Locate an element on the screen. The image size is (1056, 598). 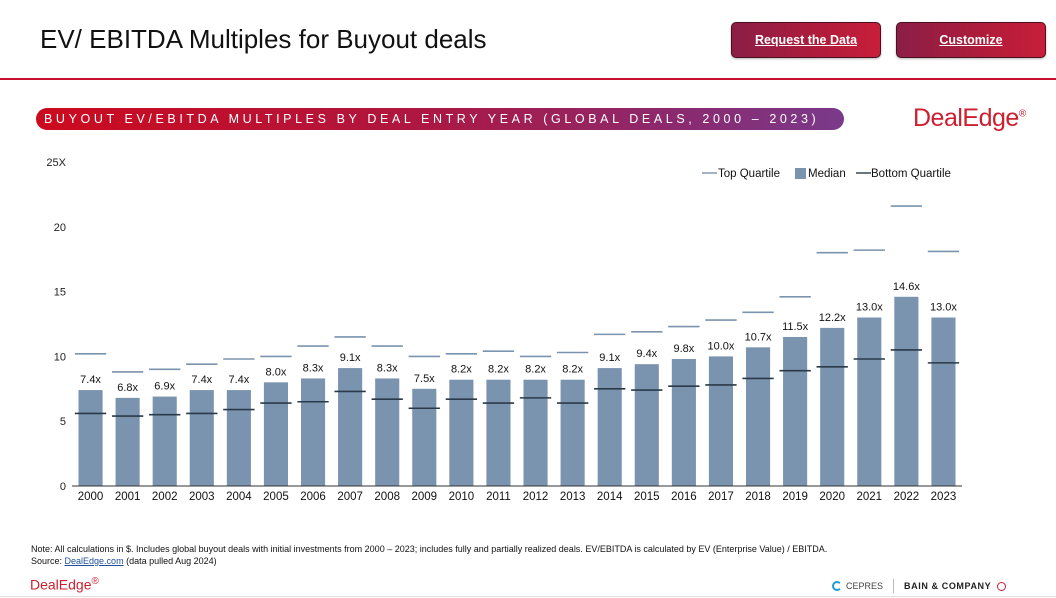
legend-median-swatch is located at coordinates (800, 173).